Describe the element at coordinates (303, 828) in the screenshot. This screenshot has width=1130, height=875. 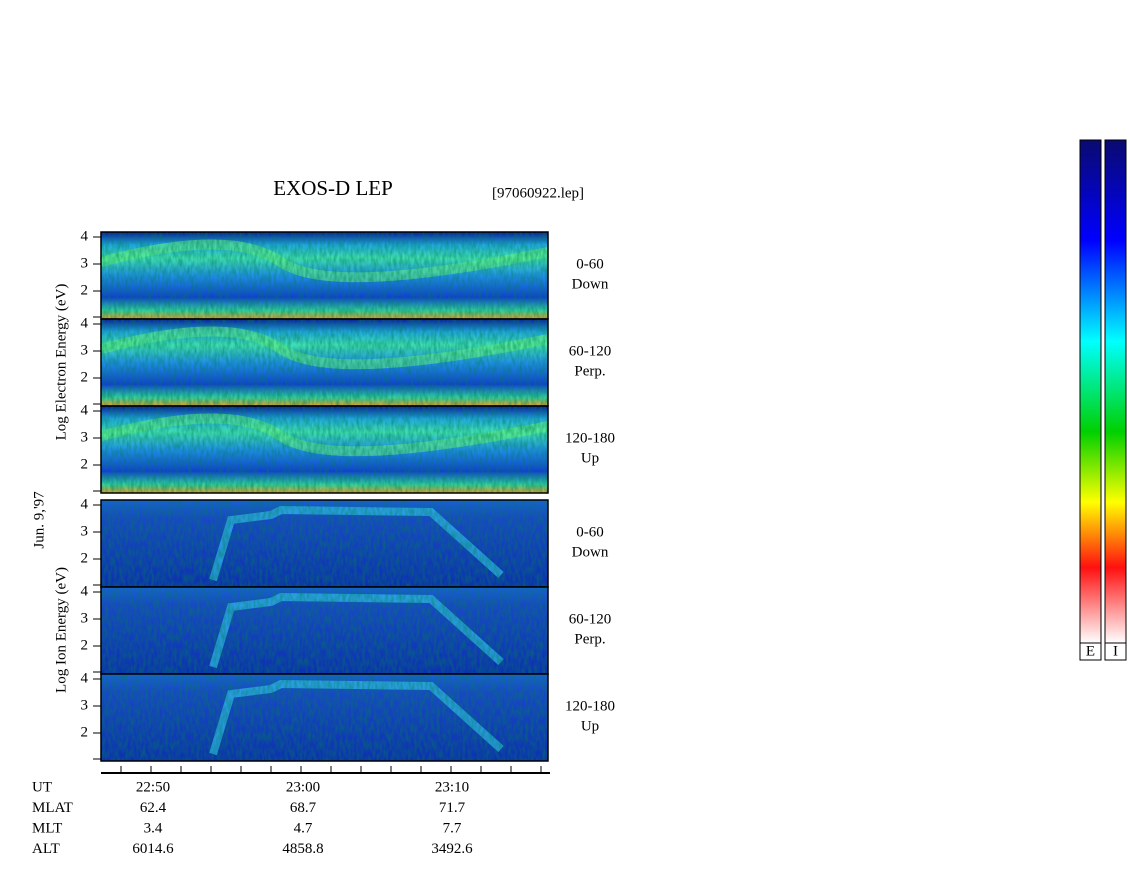
I see `row-value: 4.7` at that location.